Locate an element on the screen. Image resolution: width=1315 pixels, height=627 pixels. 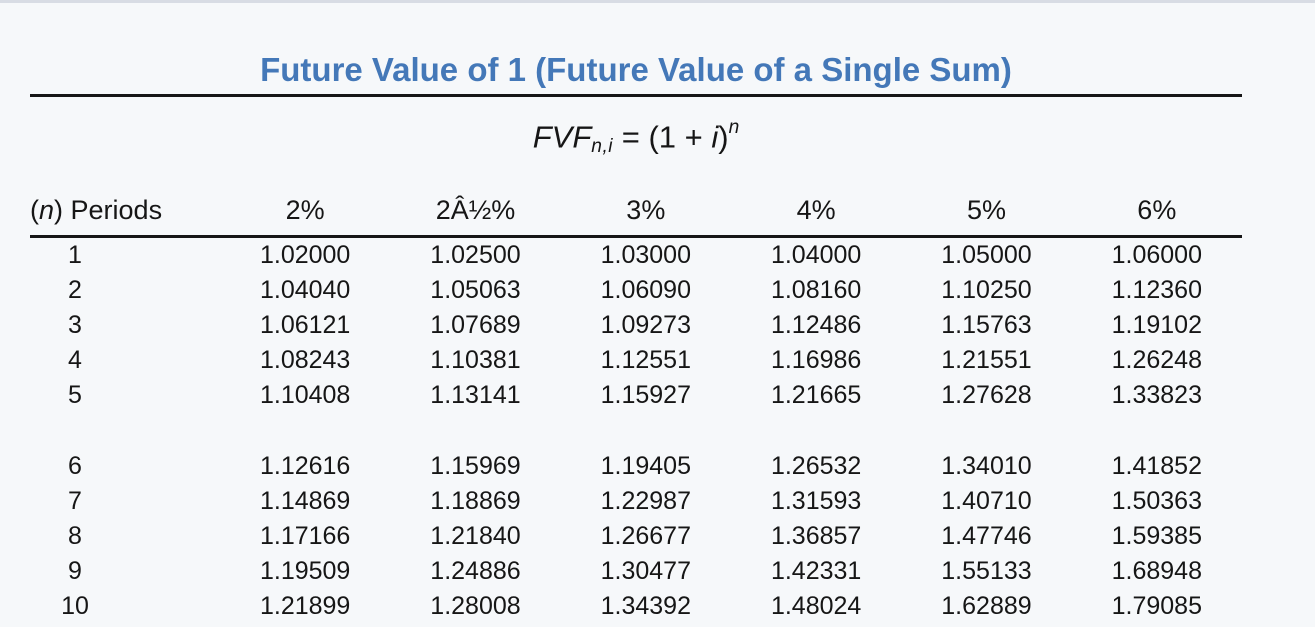
column-header-rate: 6% is located at coordinates (1156, 212).